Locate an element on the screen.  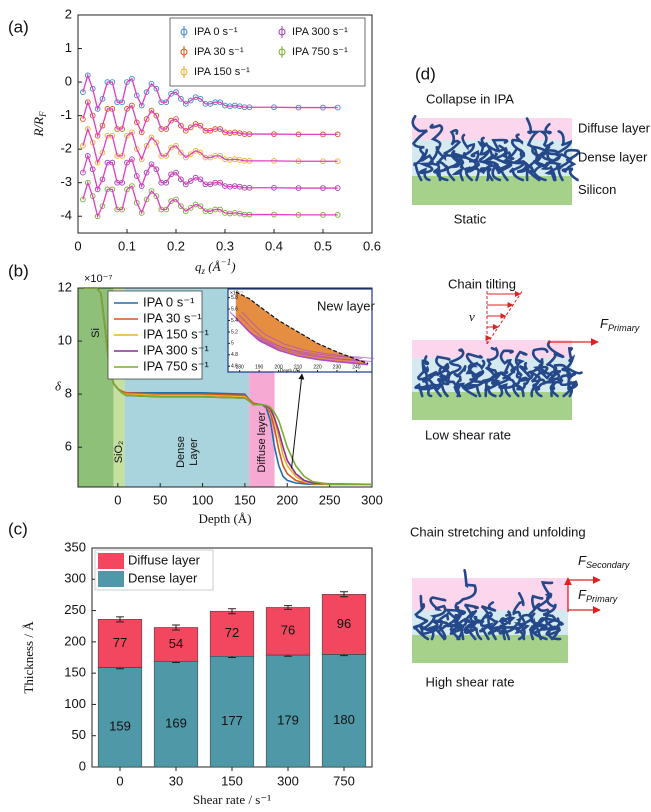
force-label: FPrimary is located at coordinates (598, 595).